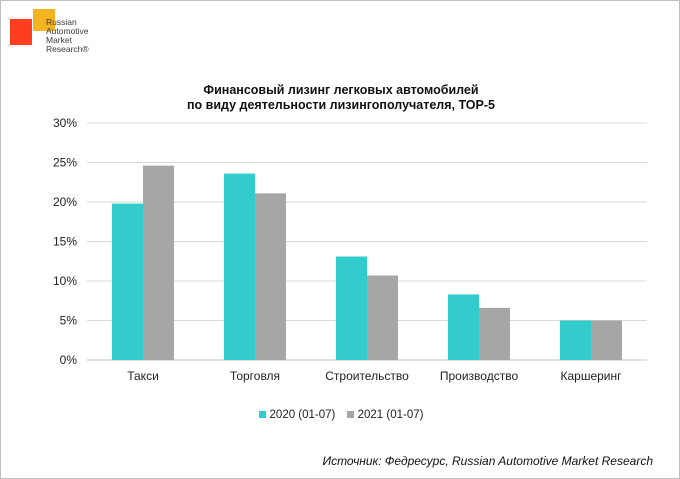 Image resolution: width=680 pixels, height=479 pixels. I want to click on x-tick-label: Производство, so click(479, 376).